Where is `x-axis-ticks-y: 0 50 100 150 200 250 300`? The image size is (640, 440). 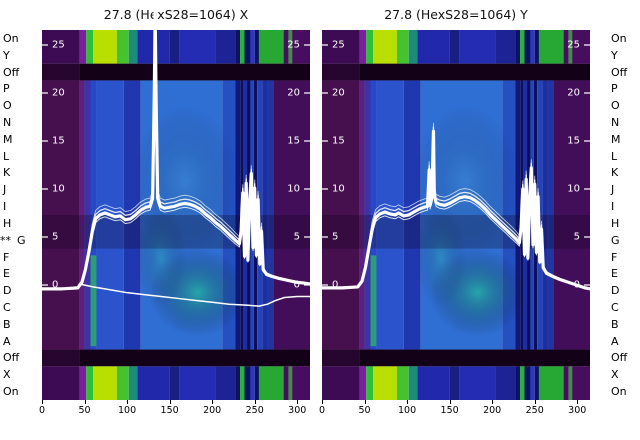 x-axis-ticks-y: 0 50 100 150 200 250 300 is located at coordinates (454, 412).